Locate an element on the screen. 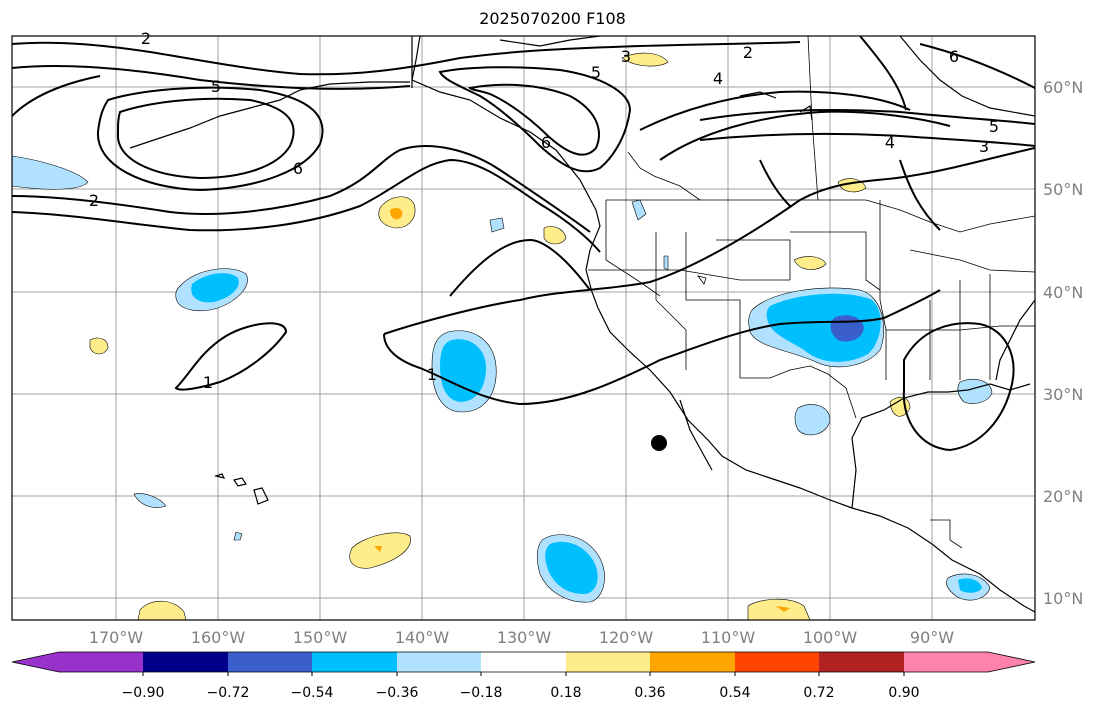  contour-6-west is located at coordinates (56, 96).